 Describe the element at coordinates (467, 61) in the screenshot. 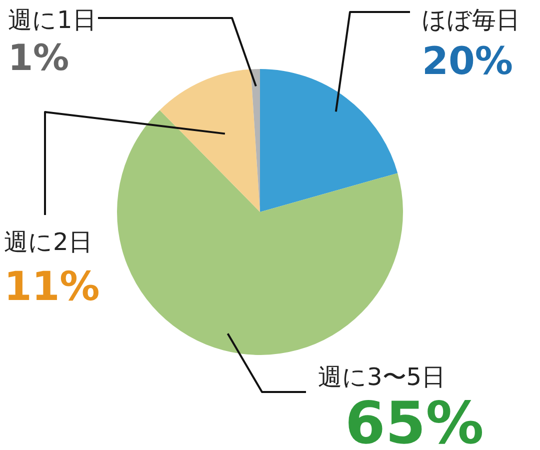

I see `data-label: 20%` at that location.